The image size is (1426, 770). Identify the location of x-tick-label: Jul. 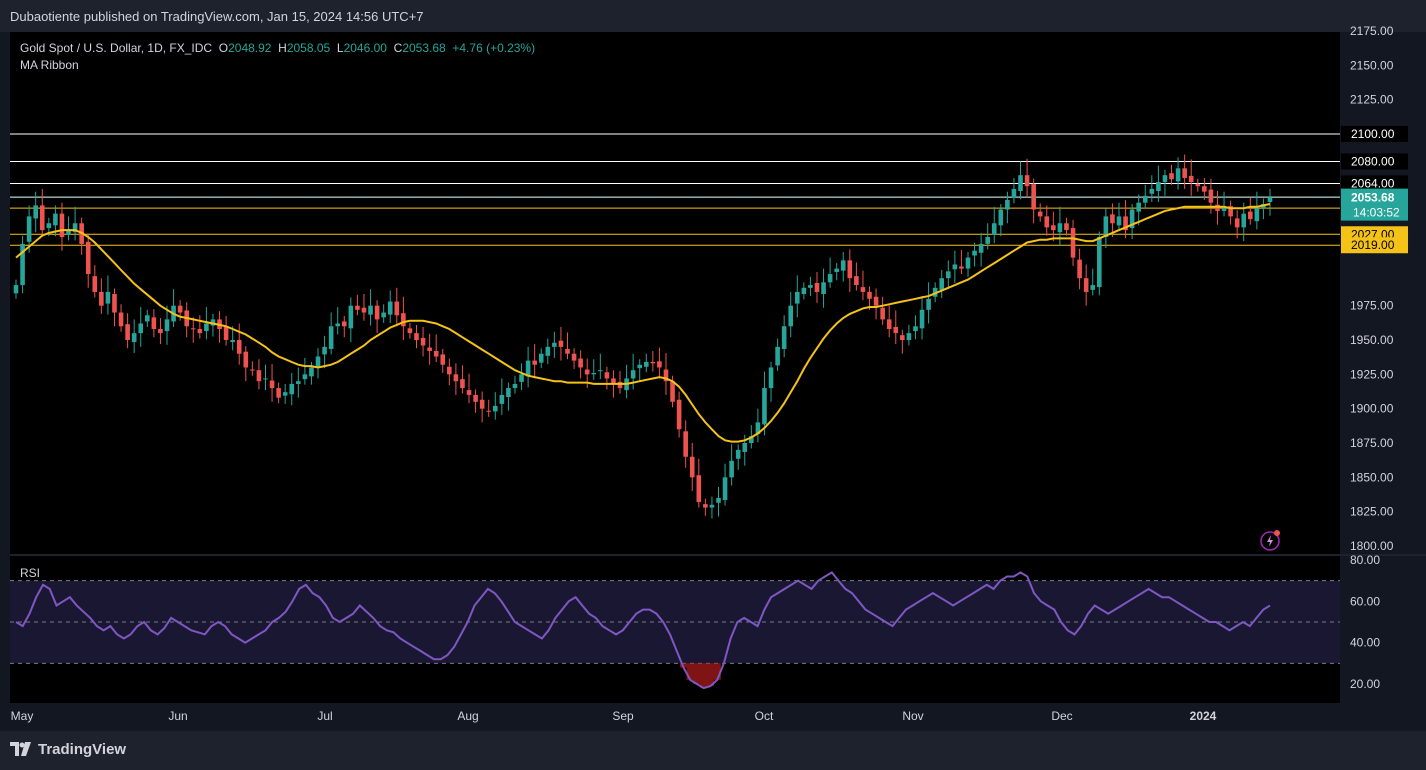
(324, 716).